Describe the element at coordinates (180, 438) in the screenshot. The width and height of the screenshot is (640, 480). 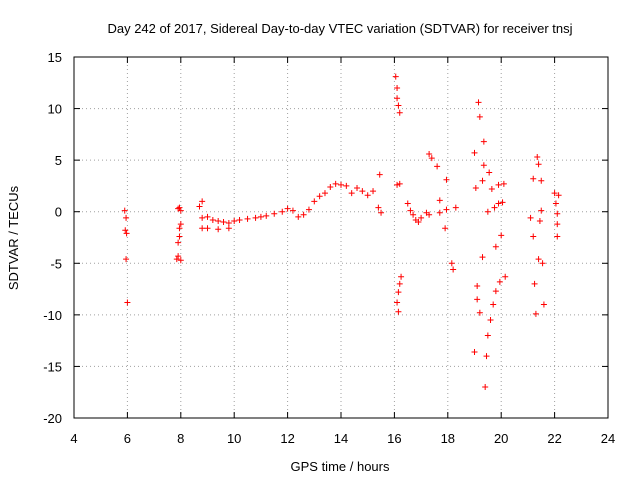
I see `x-tick-label: 8` at that location.